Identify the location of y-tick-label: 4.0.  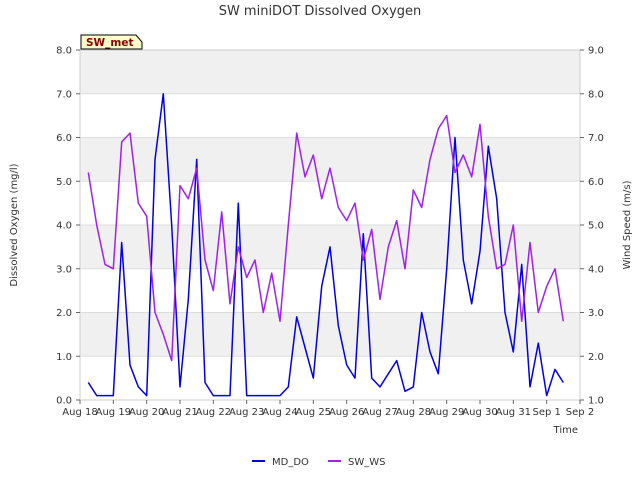
(64, 226).